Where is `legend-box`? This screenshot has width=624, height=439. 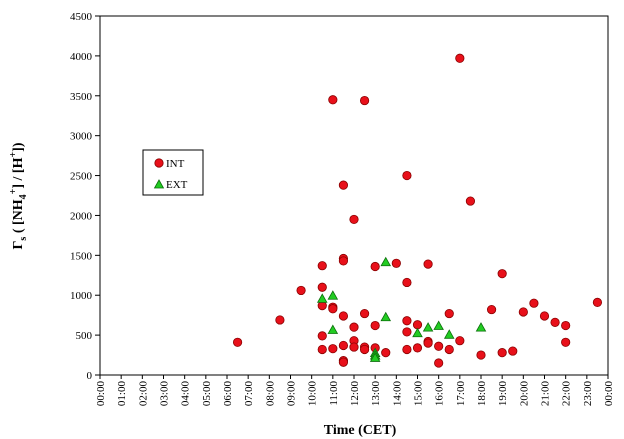
legend-box is located at coordinates (173, 172).